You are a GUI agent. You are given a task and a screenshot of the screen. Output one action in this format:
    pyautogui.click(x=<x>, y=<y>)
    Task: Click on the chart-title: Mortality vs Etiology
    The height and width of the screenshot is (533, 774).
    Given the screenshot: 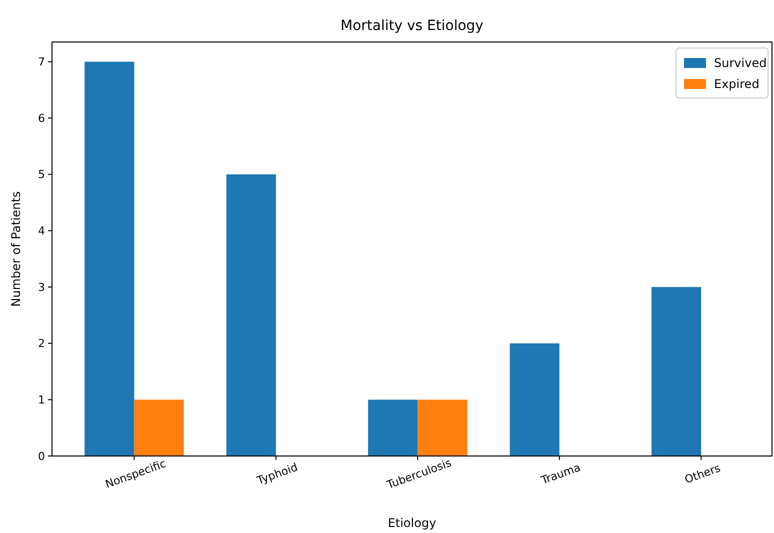 What is the action you would take?
    pyautogui.click(x=412, y=26)
    